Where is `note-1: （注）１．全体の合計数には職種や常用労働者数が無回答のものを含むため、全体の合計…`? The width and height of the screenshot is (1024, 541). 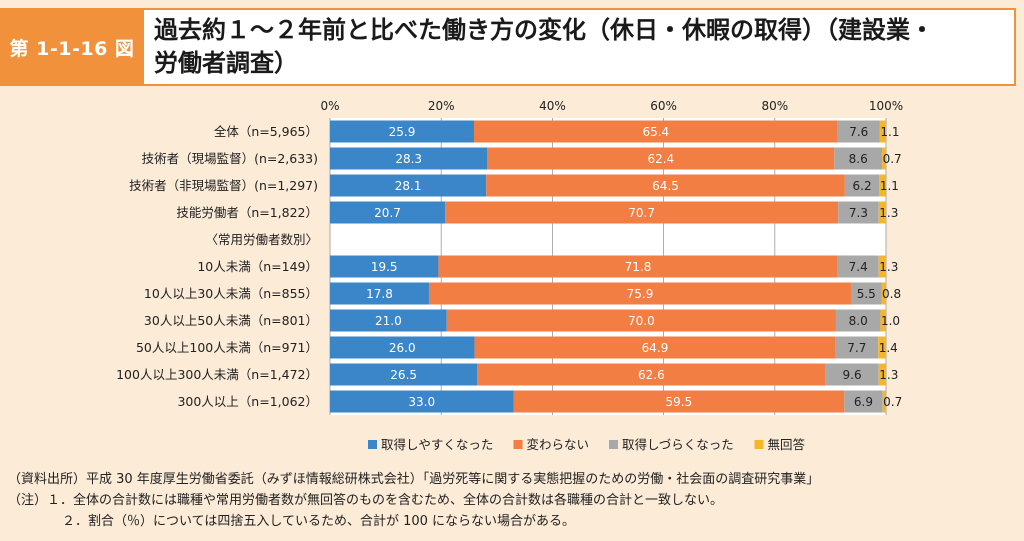
note-1: （注）１．全体の合計数には職種や常用労働者数が無回答のものを含むため、全体の合計… is located at coordinates (366, 500).